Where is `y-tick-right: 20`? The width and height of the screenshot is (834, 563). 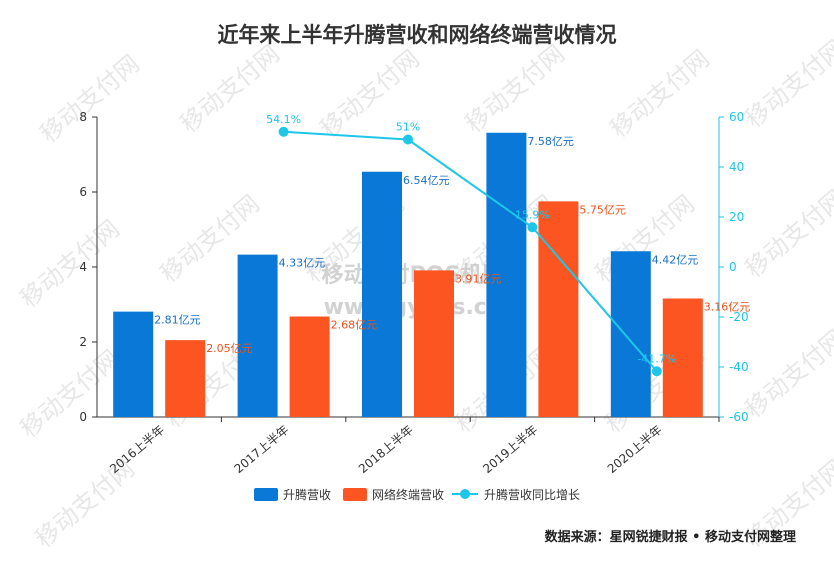 y-tick-right: 20 is located at coordinates (736, 217).